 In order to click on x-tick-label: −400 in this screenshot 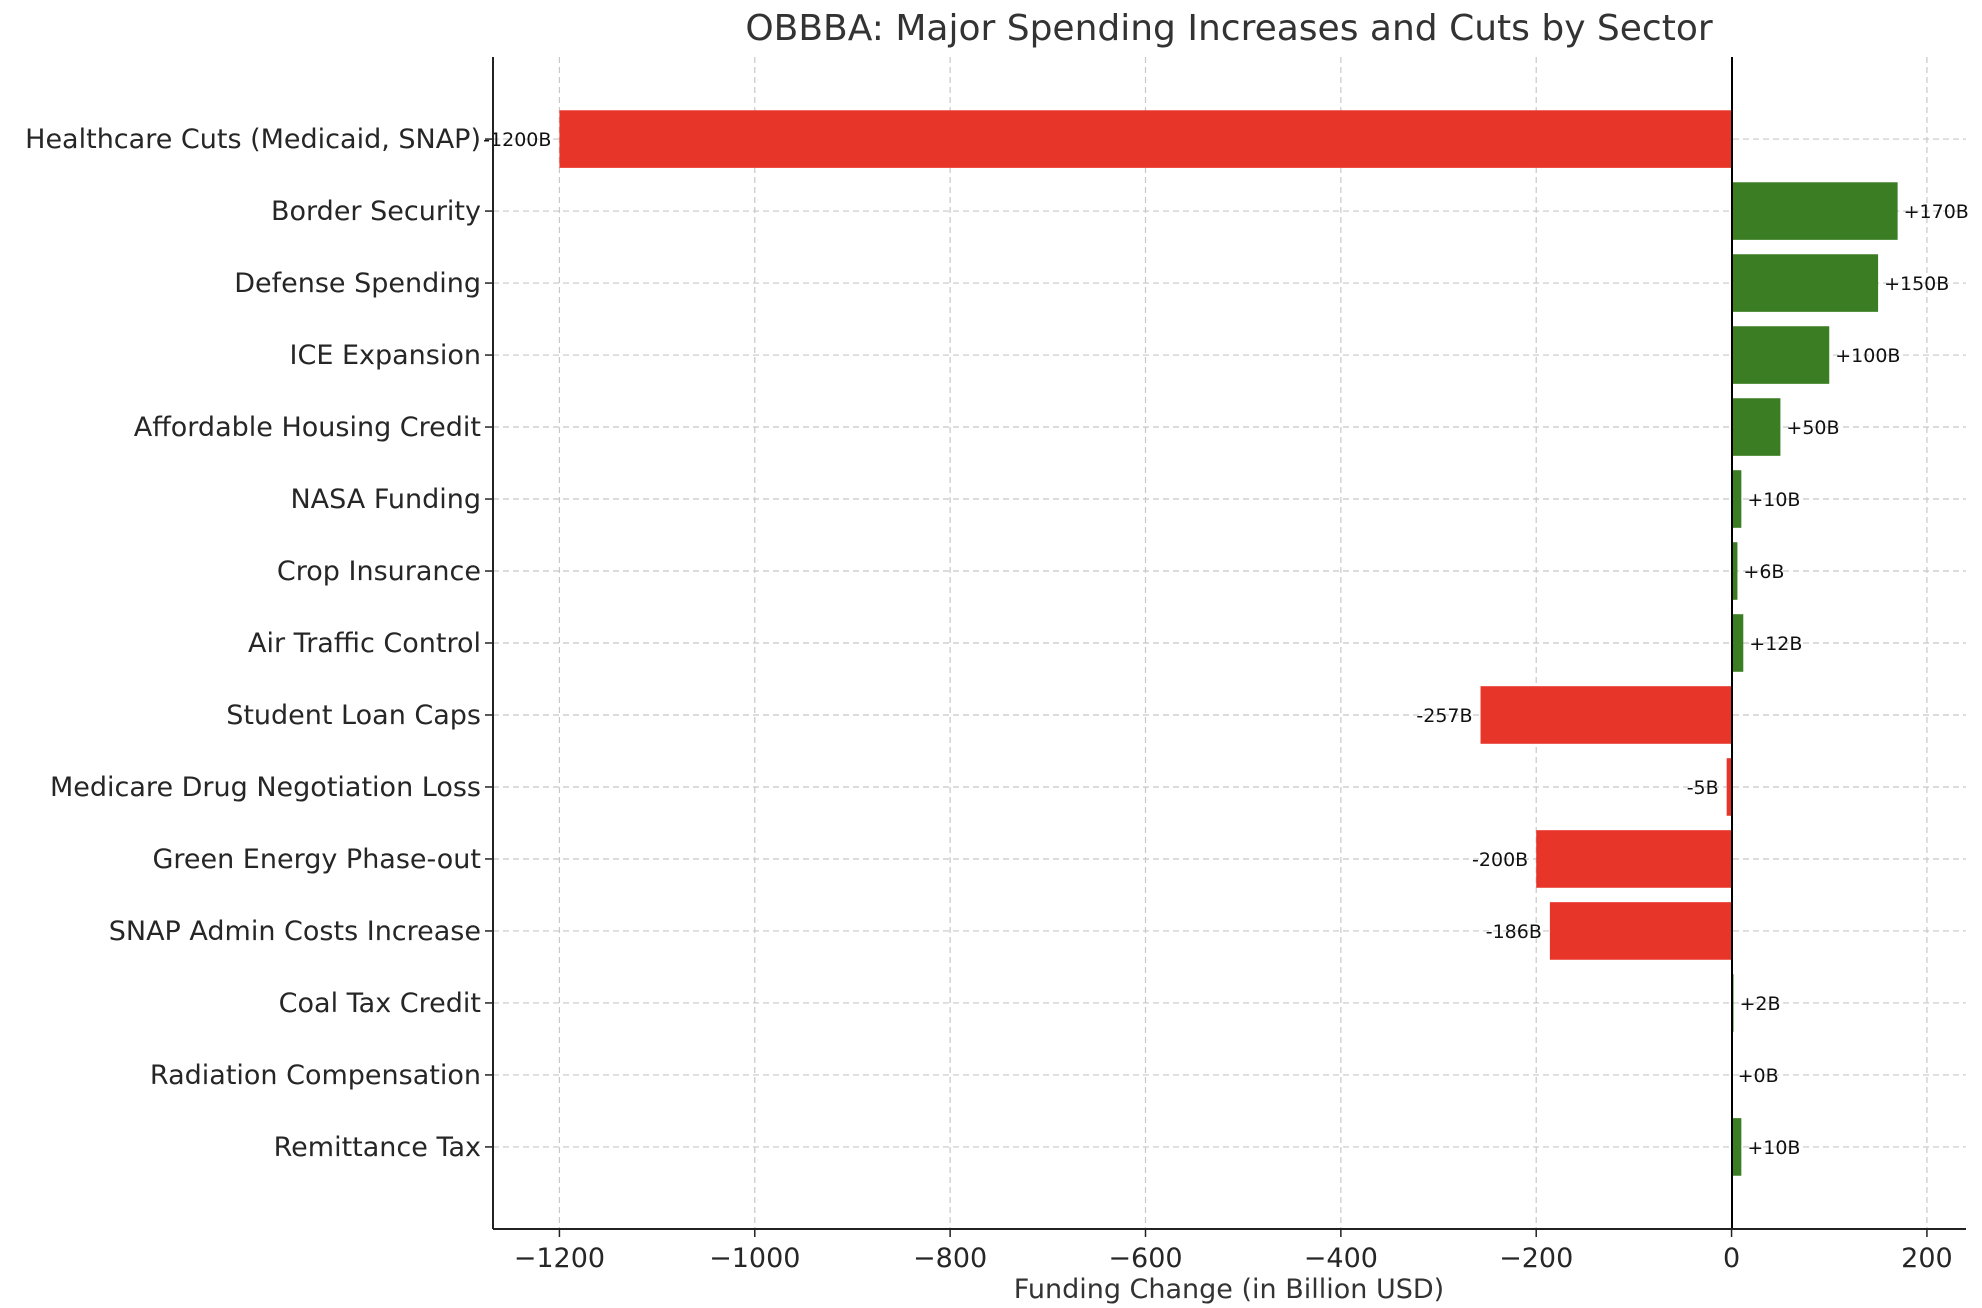, I will do `click(1341, 1258)`.